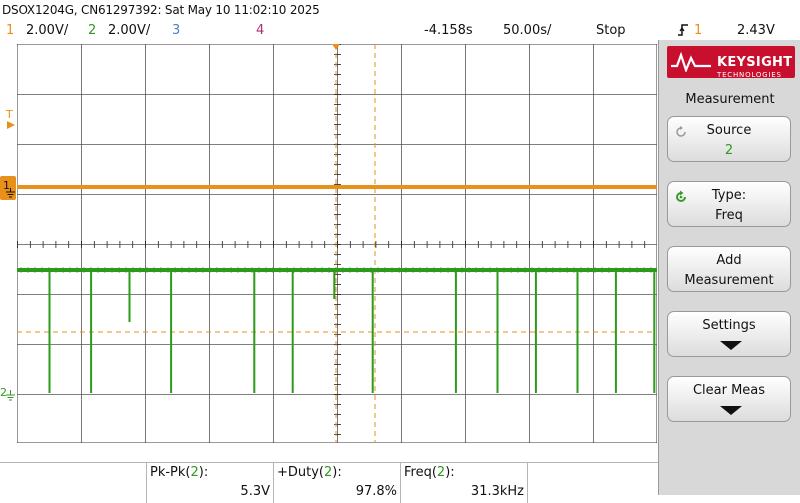 This screenshot has height=503, width=800. Describe the element at coordinates (92, 30) in the screenshot. I see `ch2-number: 2` at that location.